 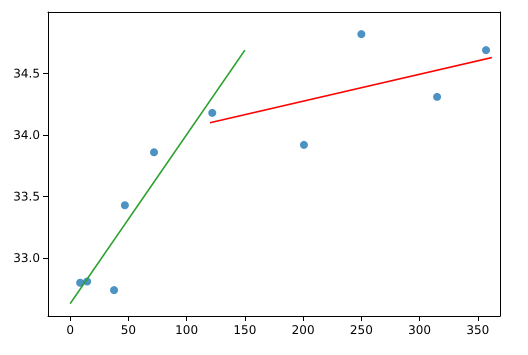 What do you see at coordinates (186, 330) in the screenshot?
I see `x-tick-label: 100` at bounding box center [186, 330].